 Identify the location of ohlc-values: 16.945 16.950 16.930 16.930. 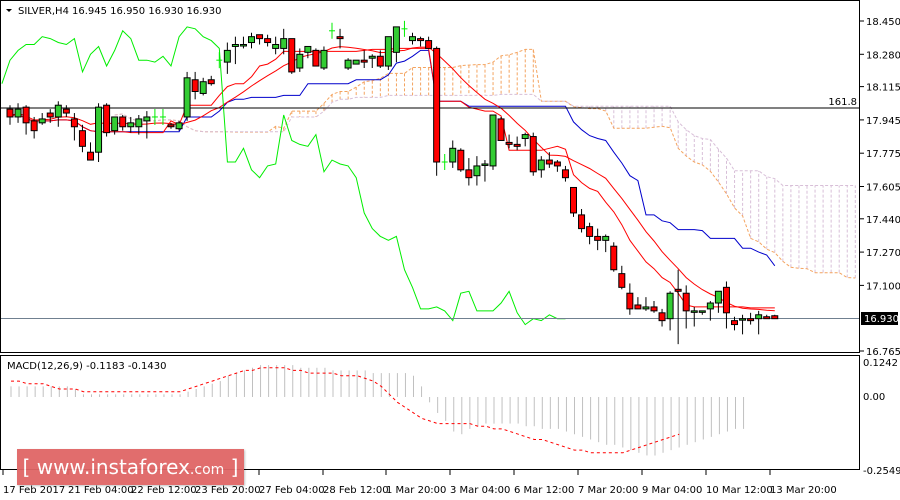
(147, 11).